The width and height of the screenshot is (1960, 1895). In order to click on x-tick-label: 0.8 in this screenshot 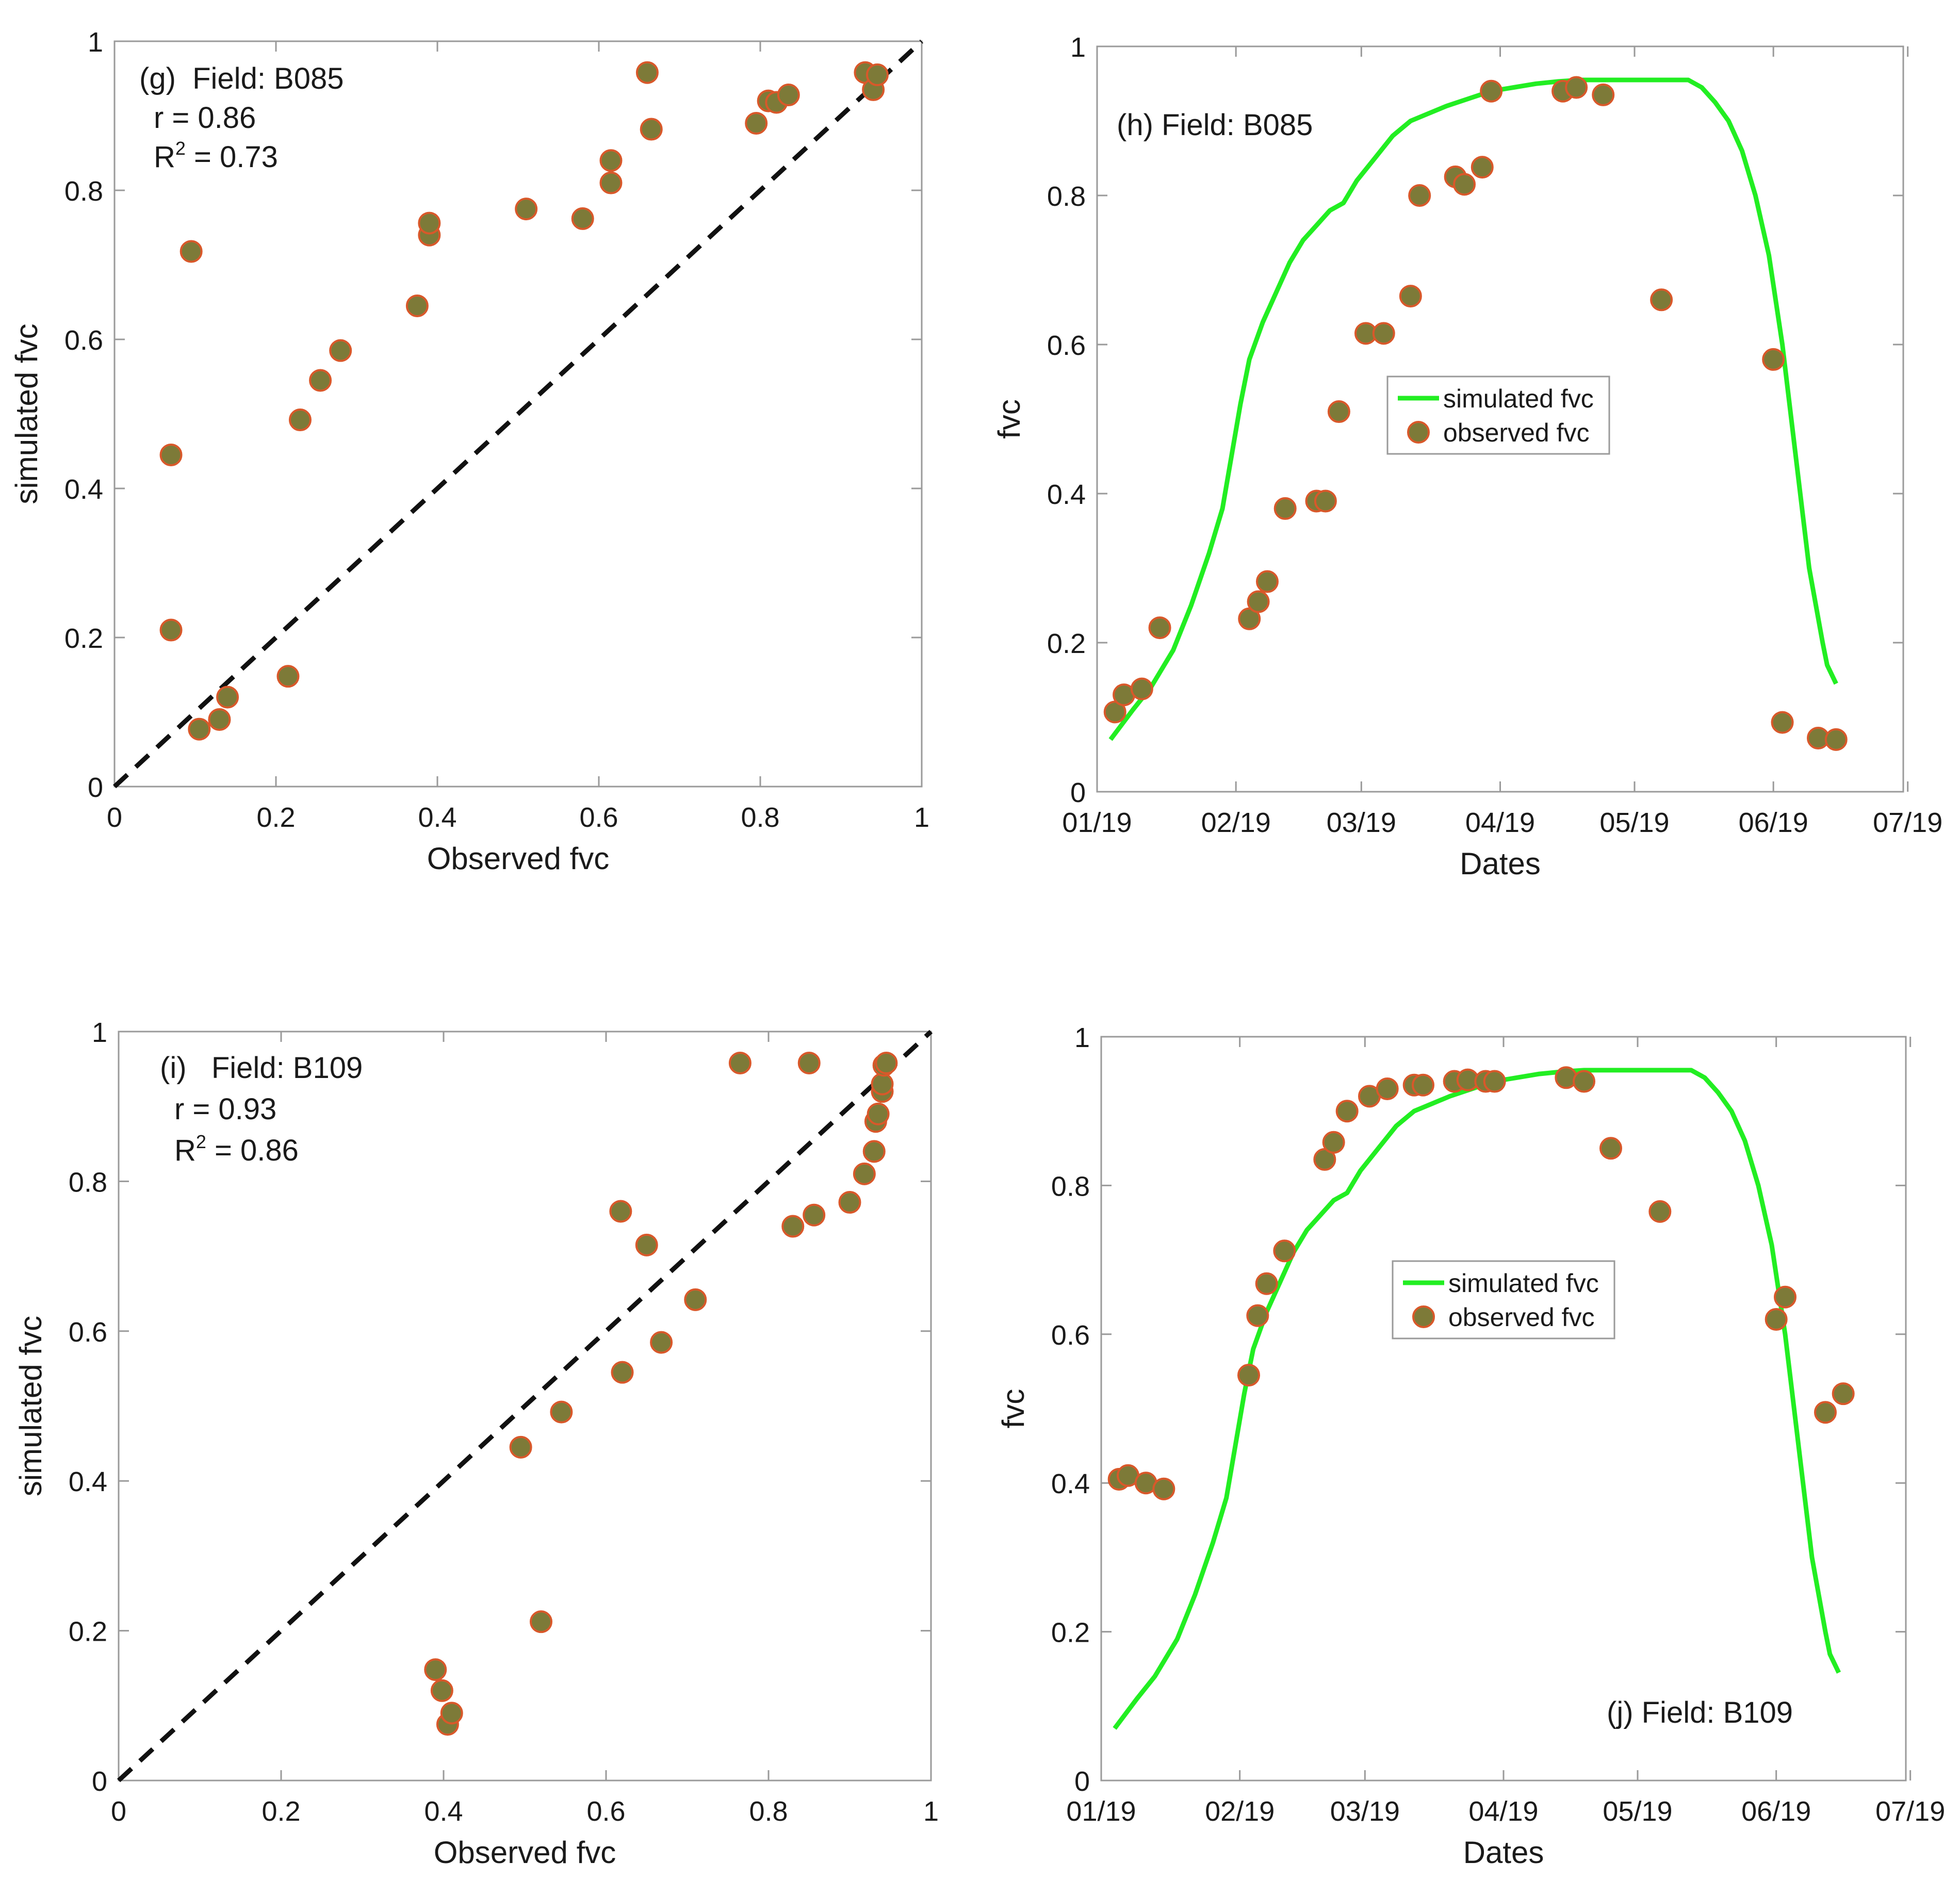, I will do `click(768, 1811)`.